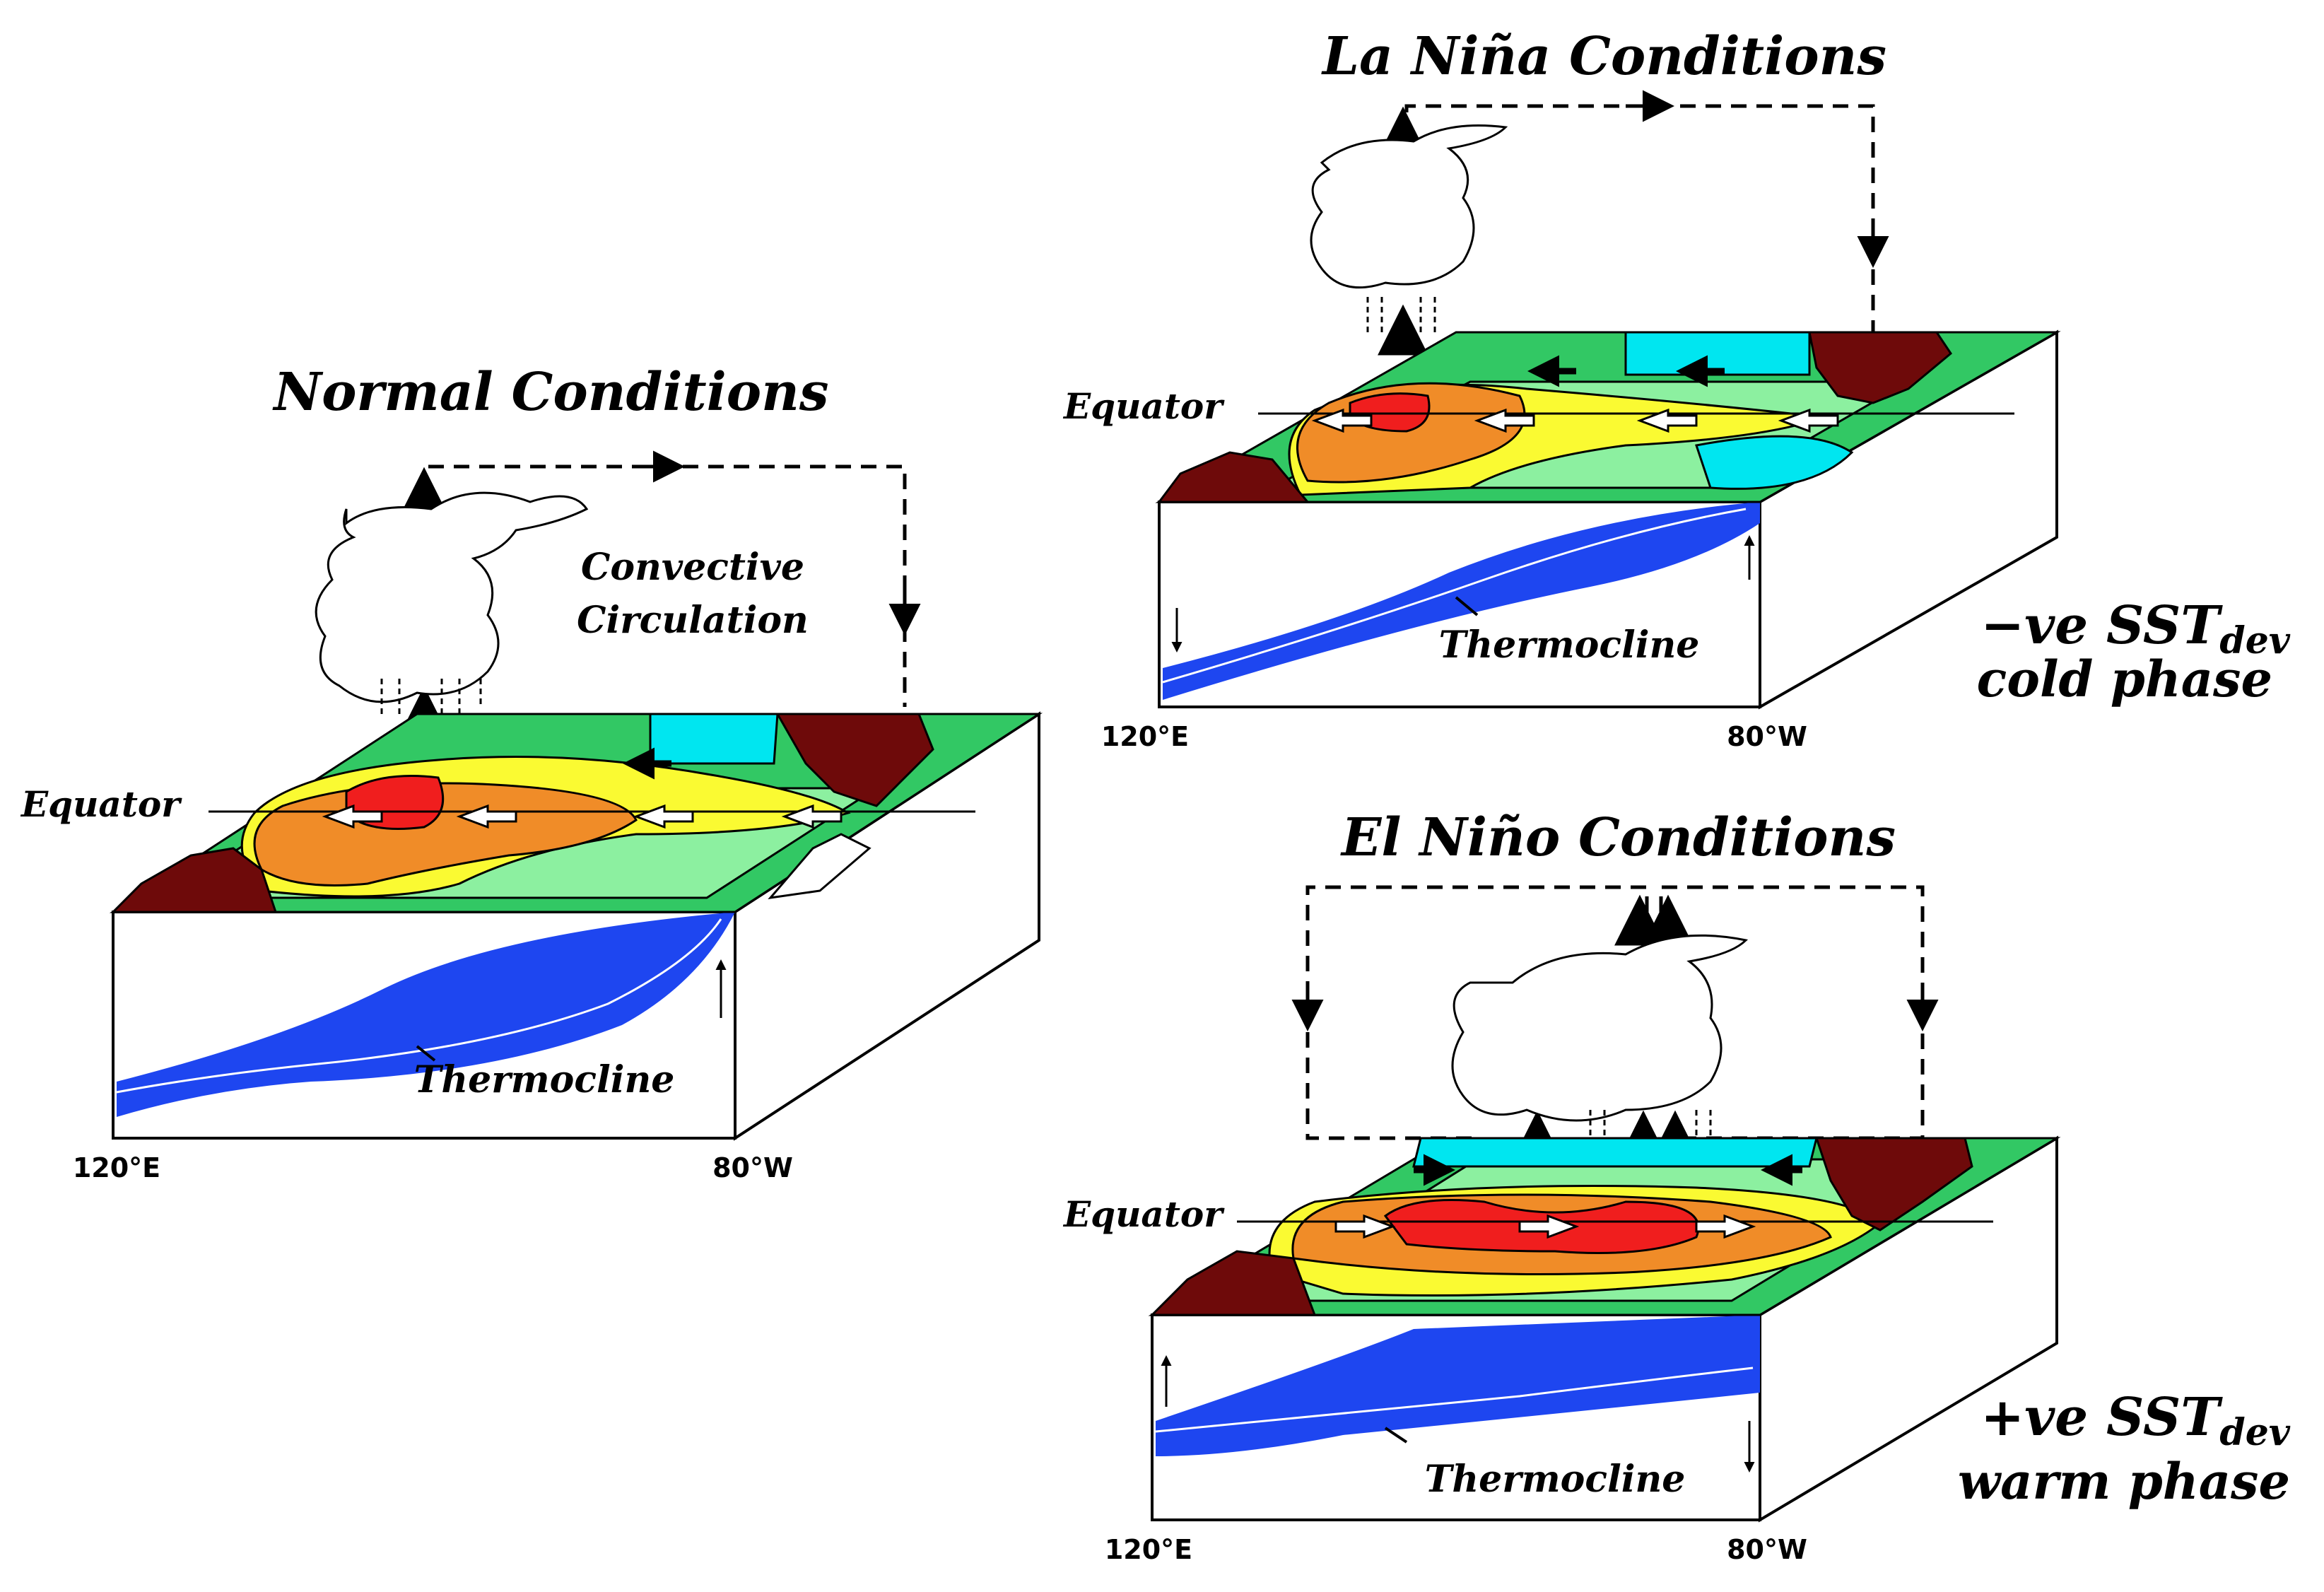  Describe the element at coordinates (116, 1167) in the screenshot. I see `normal-west-label: 120°E` at that location.